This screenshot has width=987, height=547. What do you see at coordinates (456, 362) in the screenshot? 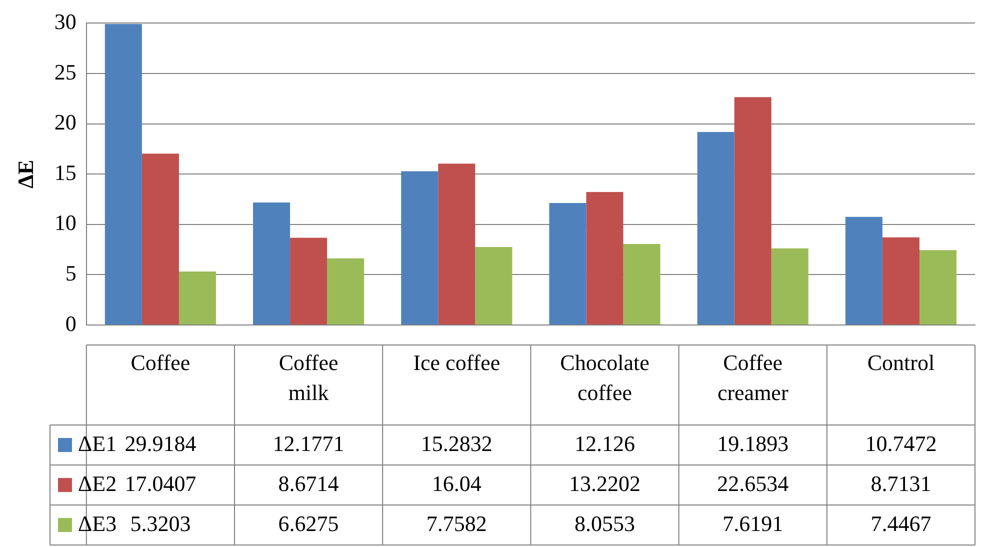
I see `x-tick-label: Ice coffee` at bounding box center [456, 362].